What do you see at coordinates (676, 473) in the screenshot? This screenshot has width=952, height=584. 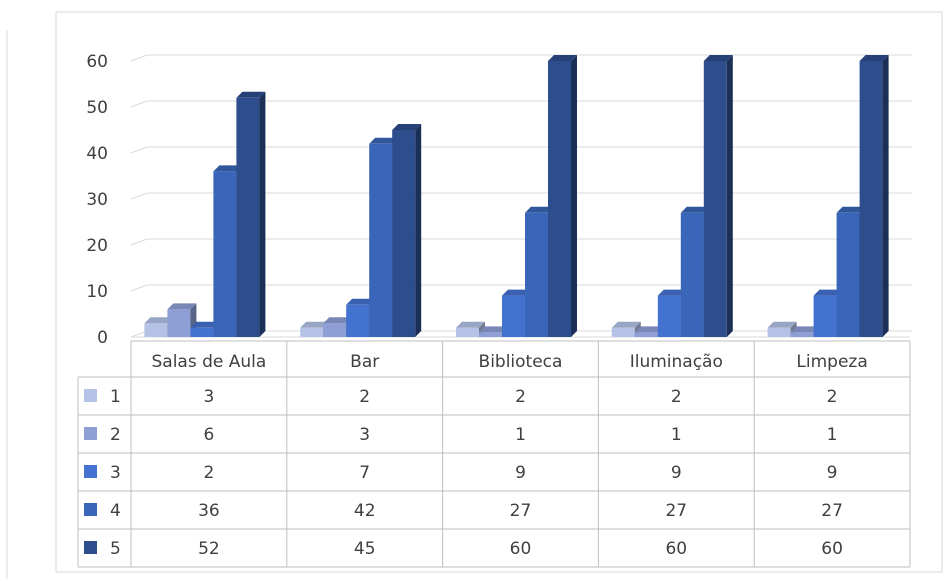 I see `table-cell-3-3: 9` at bounding box center [676, 473].